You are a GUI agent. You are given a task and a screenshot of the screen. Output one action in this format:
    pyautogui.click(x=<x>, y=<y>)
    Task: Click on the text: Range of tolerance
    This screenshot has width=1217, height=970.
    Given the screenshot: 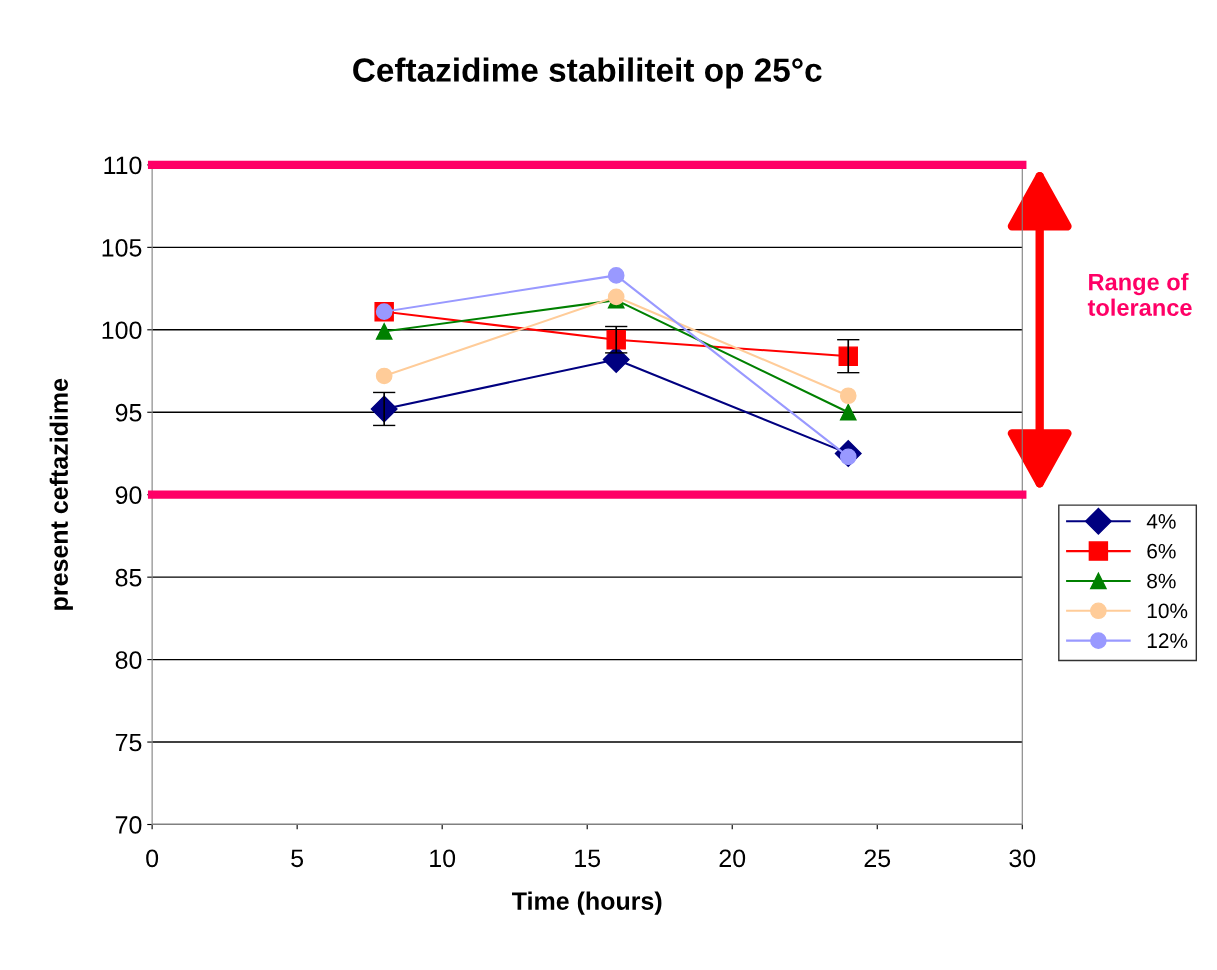 What is the action you would take?
    pyautogui.click(x=1139, y=294)
    